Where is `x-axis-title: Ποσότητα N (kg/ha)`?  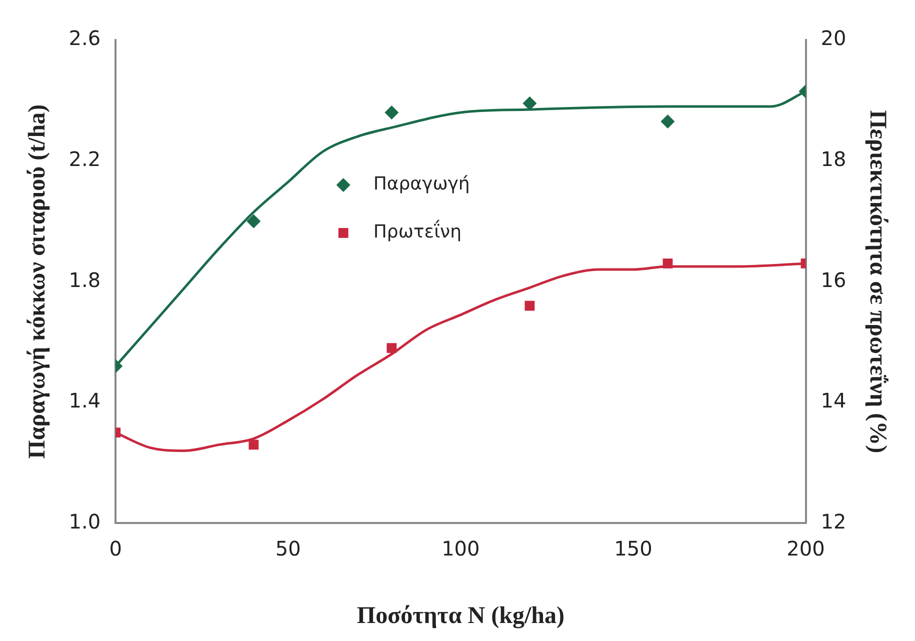
x-axis-title: Ποσότητα N (kg/ha) is located at coordinates (460, 615).